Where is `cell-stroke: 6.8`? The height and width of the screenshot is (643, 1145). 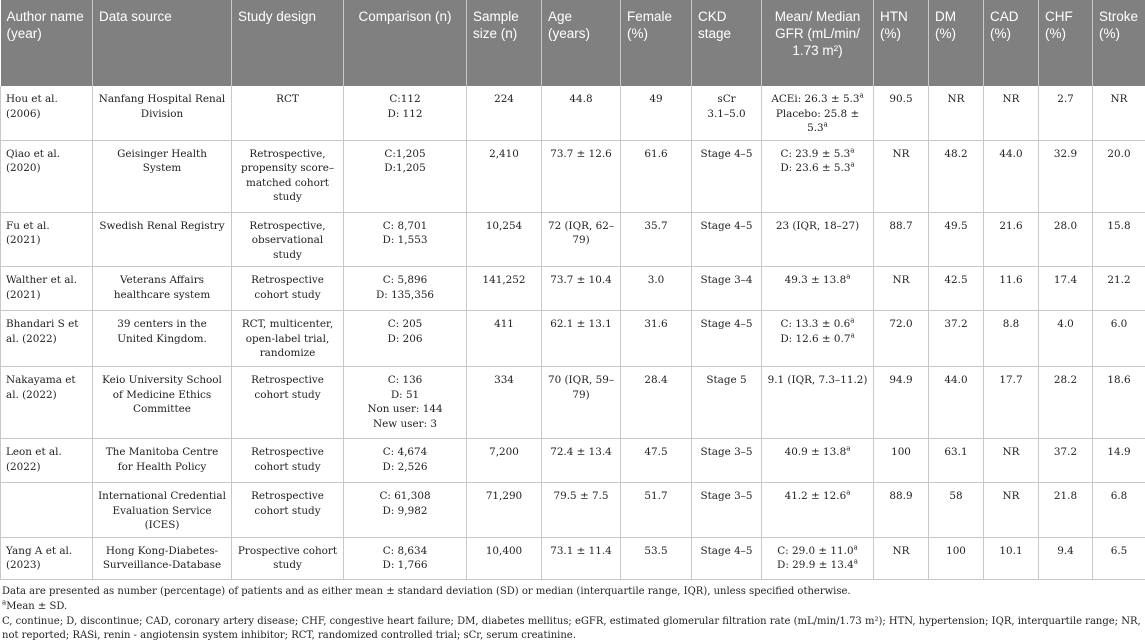 cell-stroke: 6.8 is located at coordinates (1119, 510).